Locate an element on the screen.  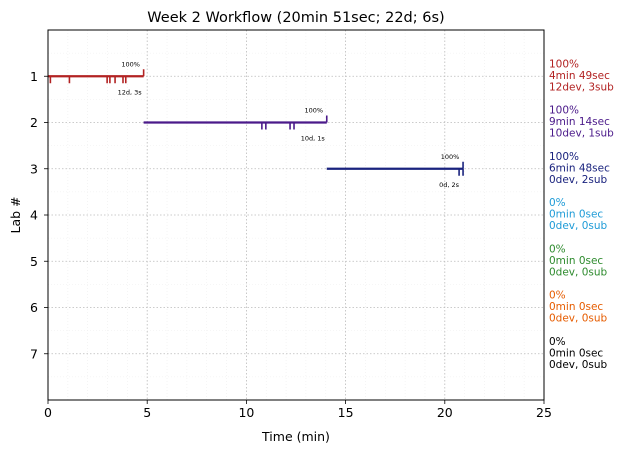
lab-6-summary-line: 0dev, 0sub is located at coordinates (578, 319).